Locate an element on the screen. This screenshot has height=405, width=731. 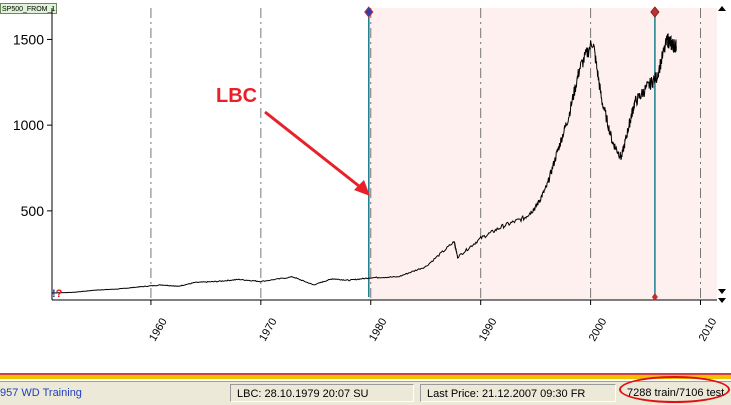
lbc-annotation: LBC is located at coordinates (293, 140).